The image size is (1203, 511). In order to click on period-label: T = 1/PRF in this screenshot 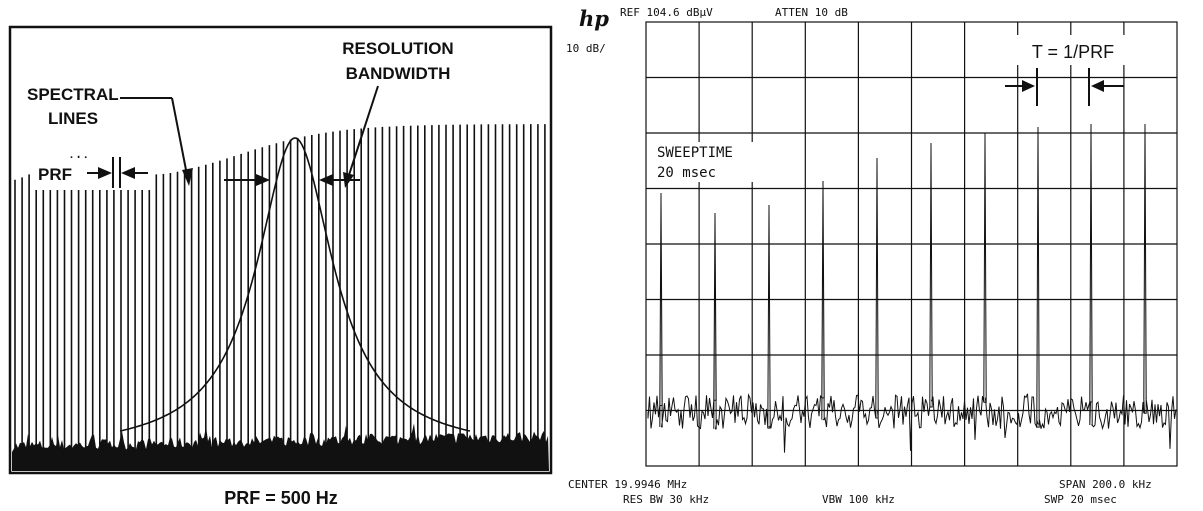, I will do `click(1073, 52)`.